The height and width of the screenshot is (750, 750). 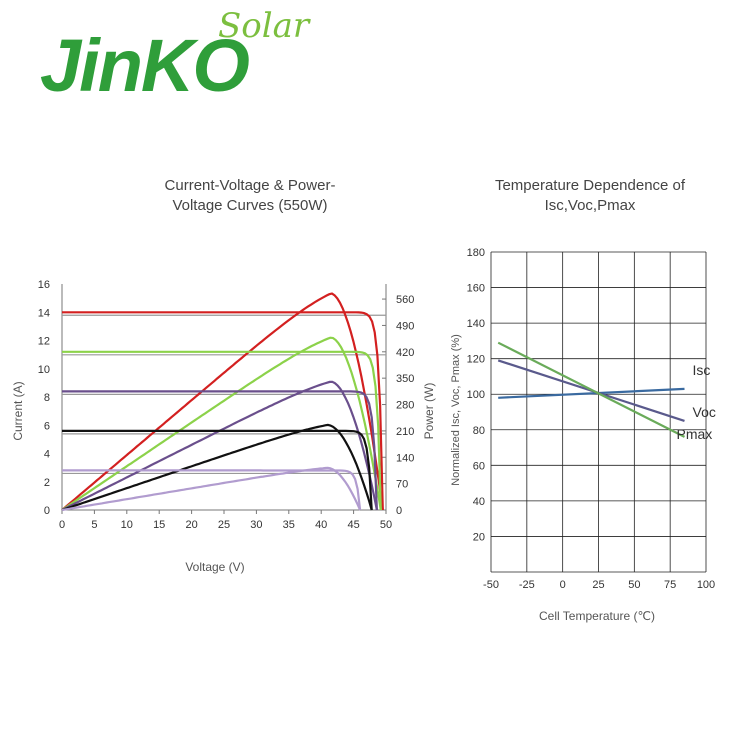 What do you see at coordinates (597, 616) in the screenshot?
I see `temp-x-axis-label: Cell Temperature (℃)` at bounding box center [597, 616].